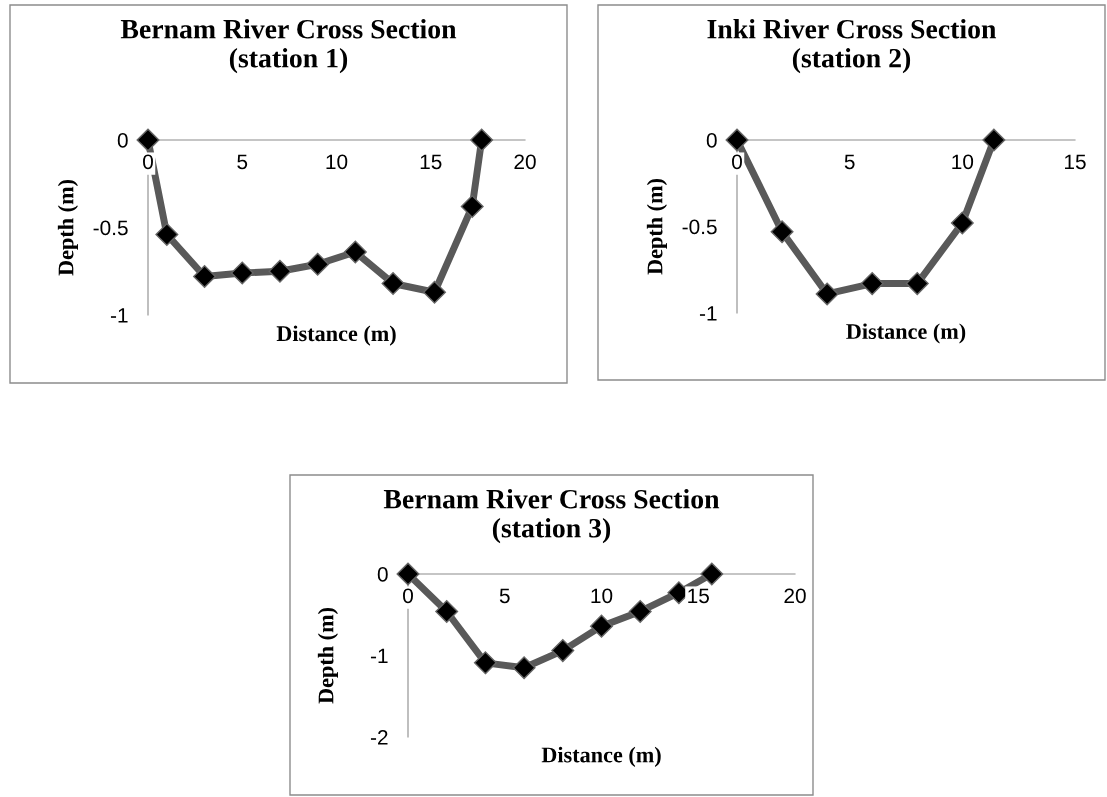 The height and width of the screenshot is (797, 1107). Describe the element at coordinates (379, 737) in the screenshot. I see `y-tick-label: -2` at that location.